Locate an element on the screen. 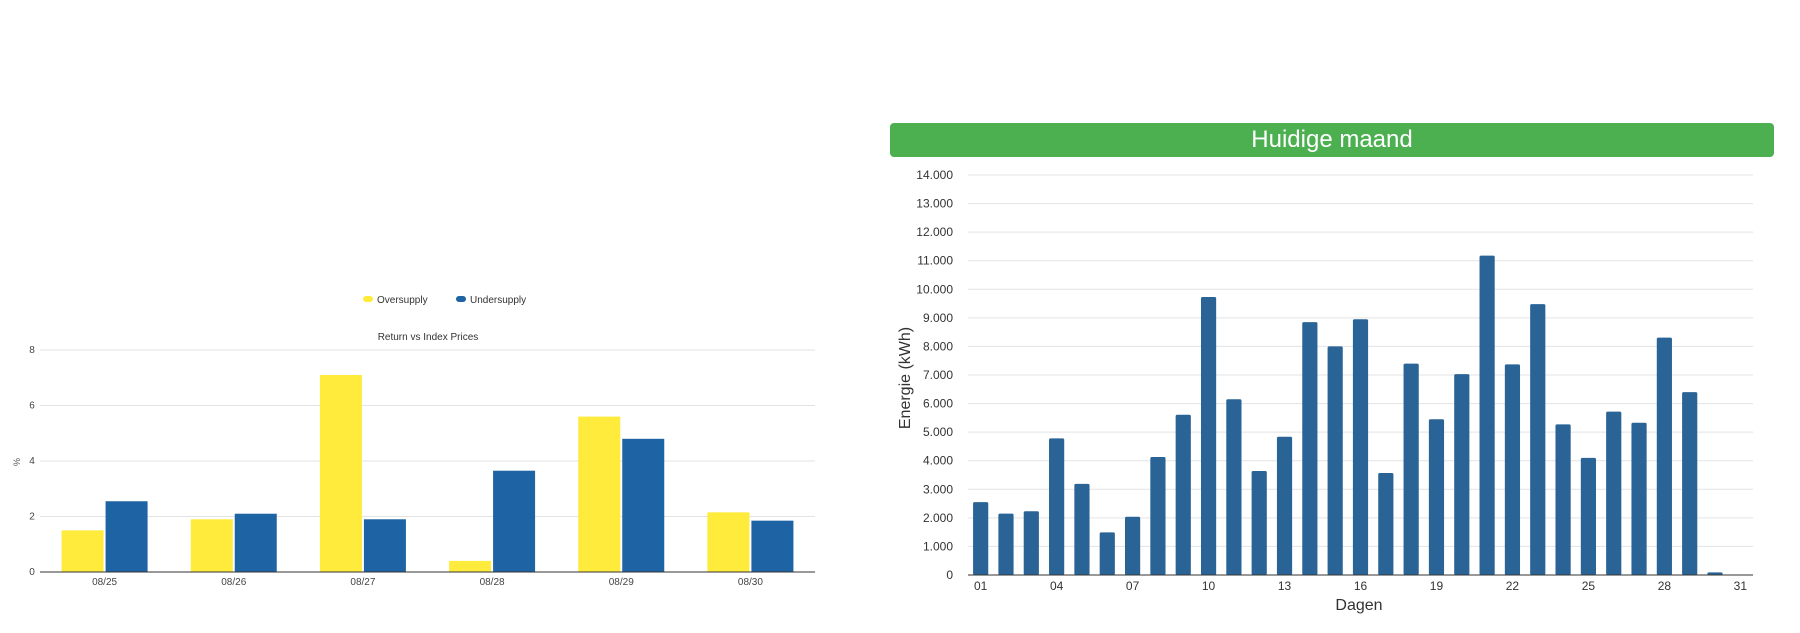  x-tick-label: 08/28 is located at coordinates (492, 582).